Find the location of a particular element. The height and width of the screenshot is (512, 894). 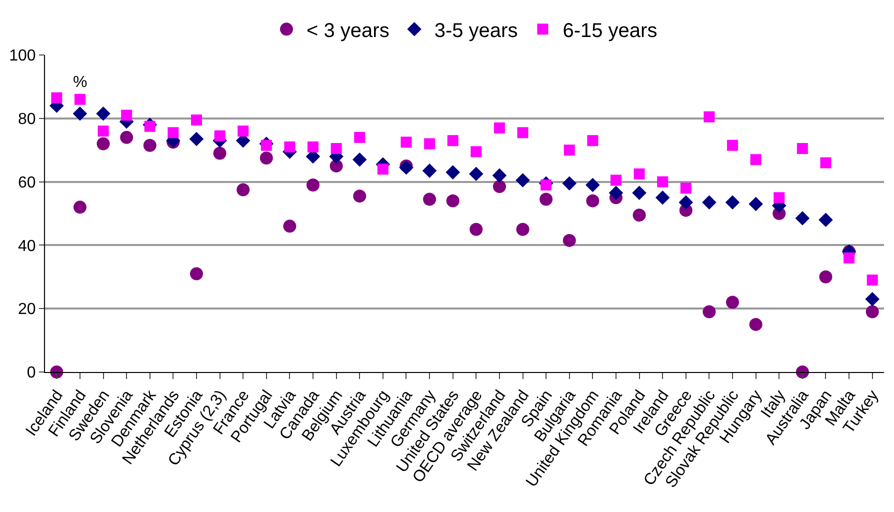

y-tick-label: 0 is located at coordinates (31, 373).